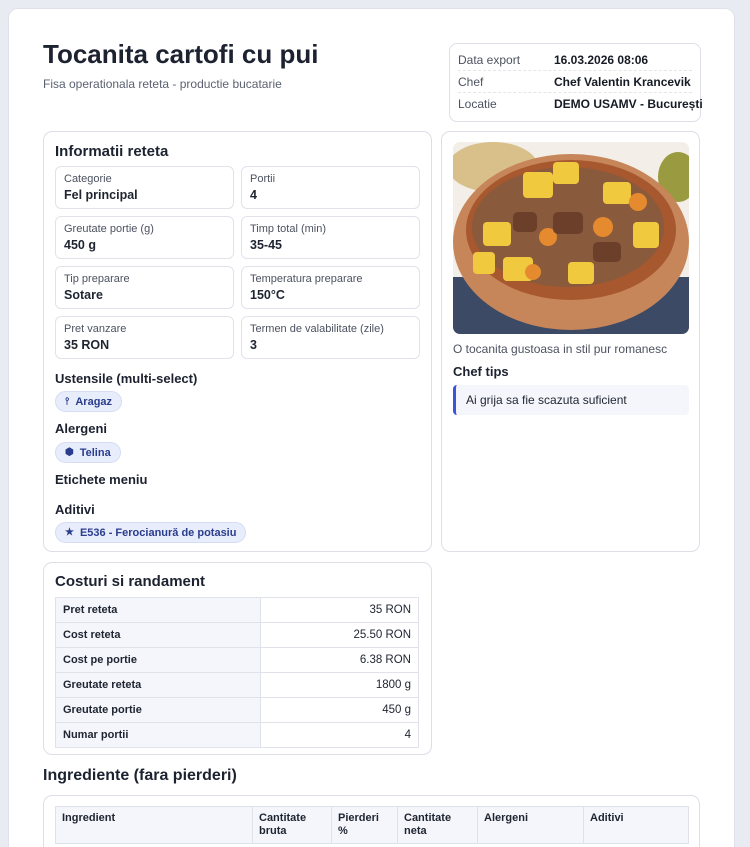 The width and height of the screenshot is (750, 847). I want to click on cost-value: 1800 g, so click(339, 685).